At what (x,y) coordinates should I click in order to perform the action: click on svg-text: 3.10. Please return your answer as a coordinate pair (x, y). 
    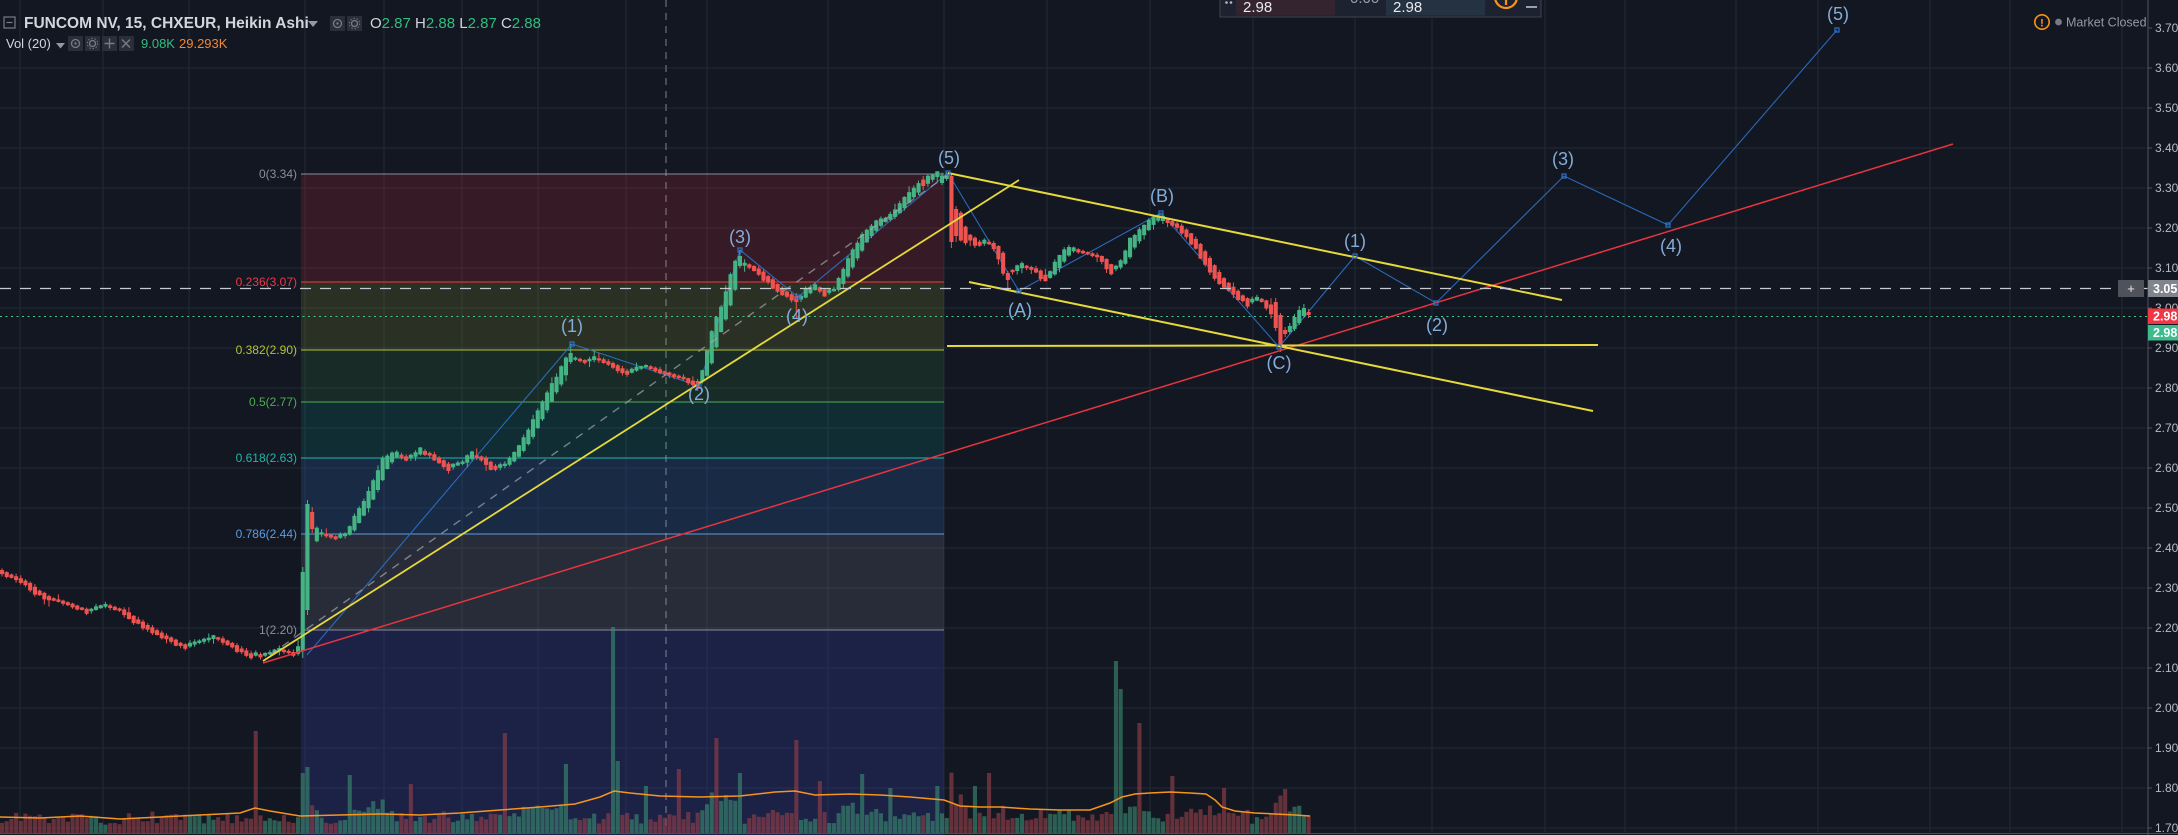
    Looking at the image, I should click on (2166, 268).